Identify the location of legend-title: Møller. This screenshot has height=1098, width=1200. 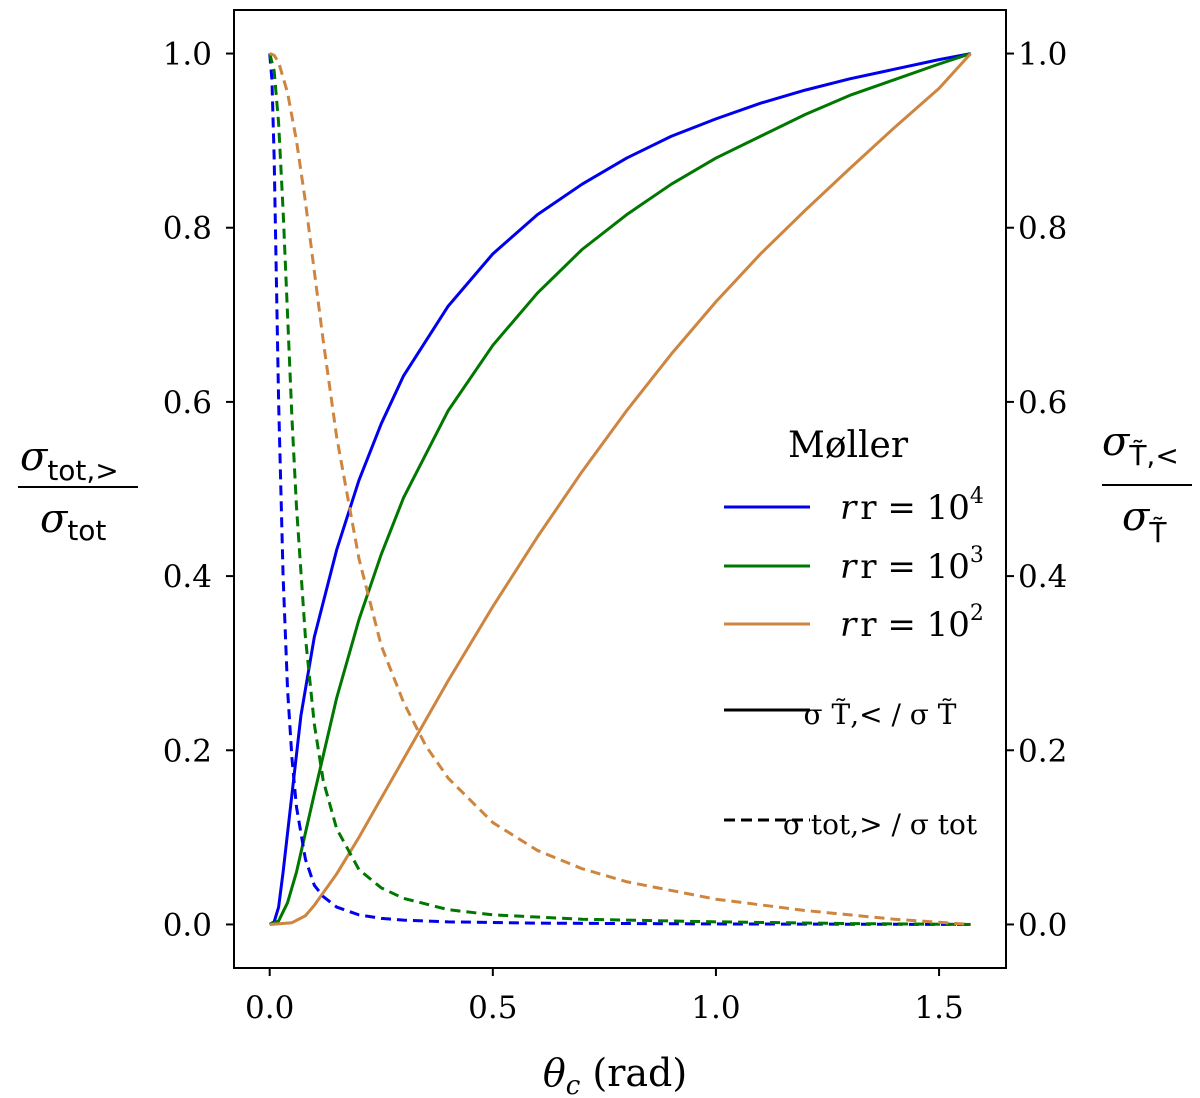
(848, 445).